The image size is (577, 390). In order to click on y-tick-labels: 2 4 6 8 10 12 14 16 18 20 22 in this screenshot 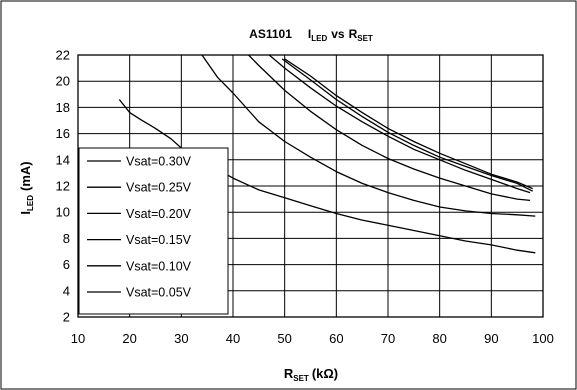, I will do `click(63, 186)`.